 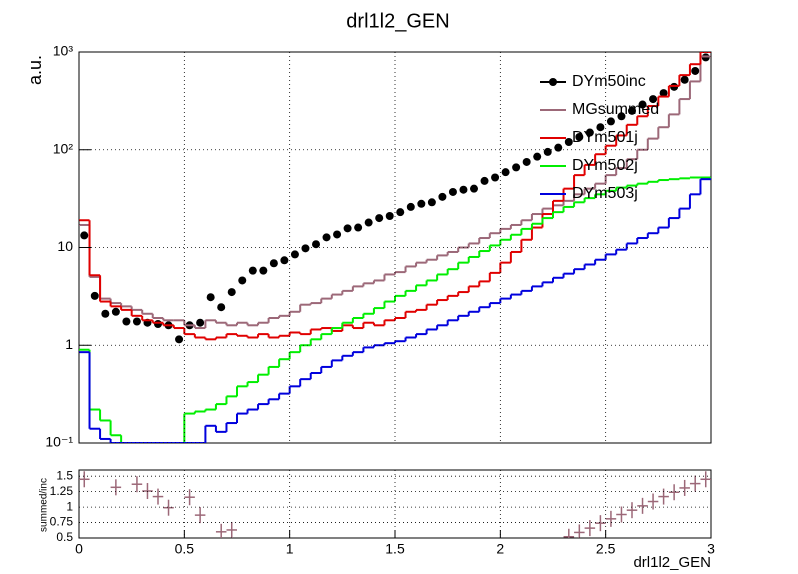 I want to click on ratio-plot, so click(x=395, y=504).